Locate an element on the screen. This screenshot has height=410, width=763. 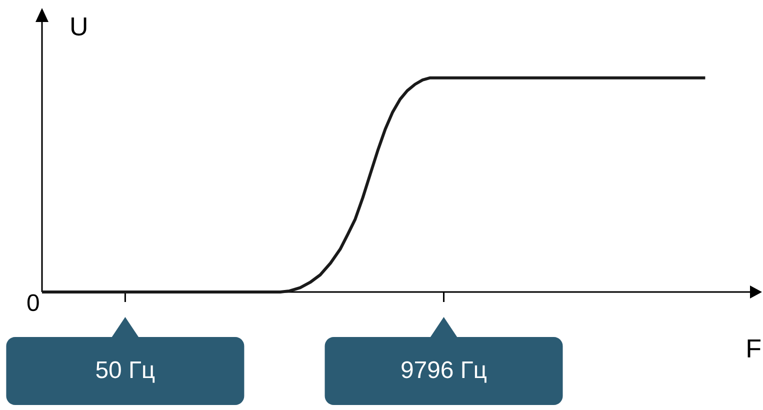
text: 0 is located at coordinates (33, 303).